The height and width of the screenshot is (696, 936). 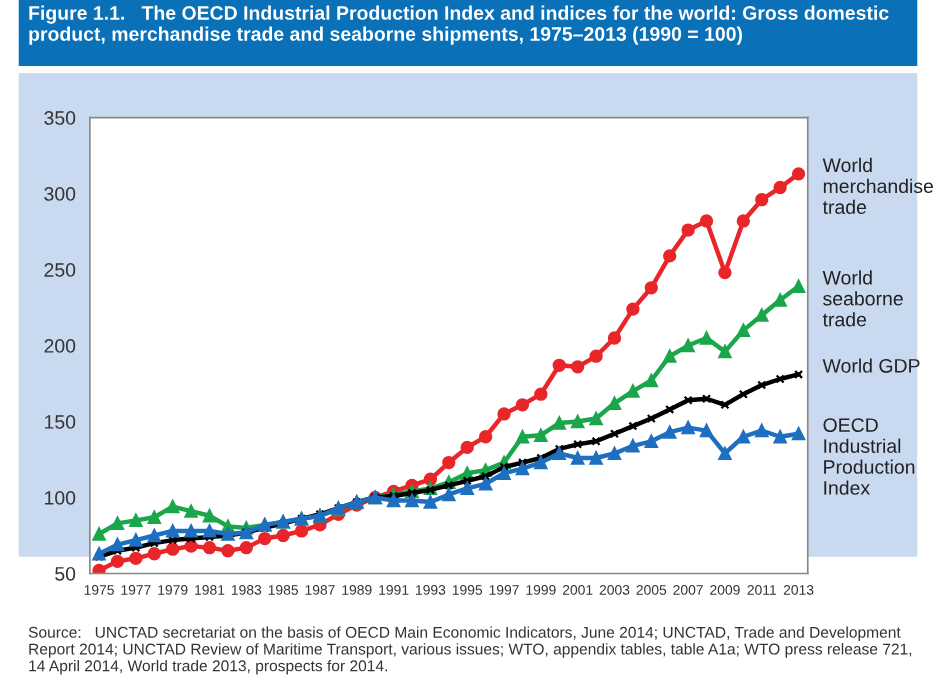 What do you see at coordinates (65, 573) in the screenshot?
I see `y-tick-label: 50` at bounding box center [65, 573].